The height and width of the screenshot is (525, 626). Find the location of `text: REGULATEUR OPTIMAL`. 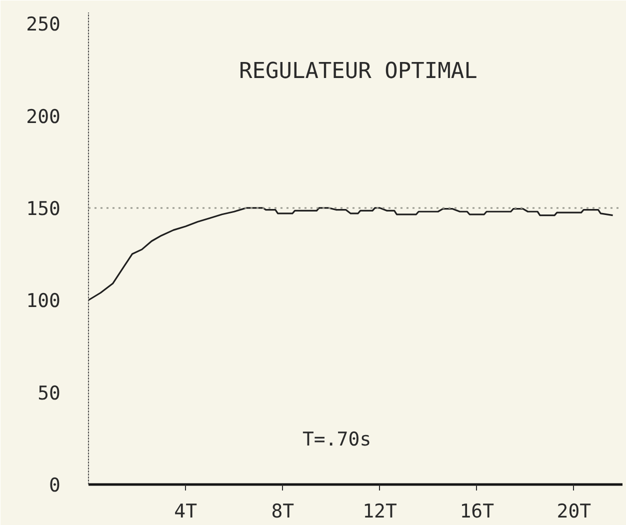

text: REGULATEUR OPTIMAL is located at coordinates (358, 71).